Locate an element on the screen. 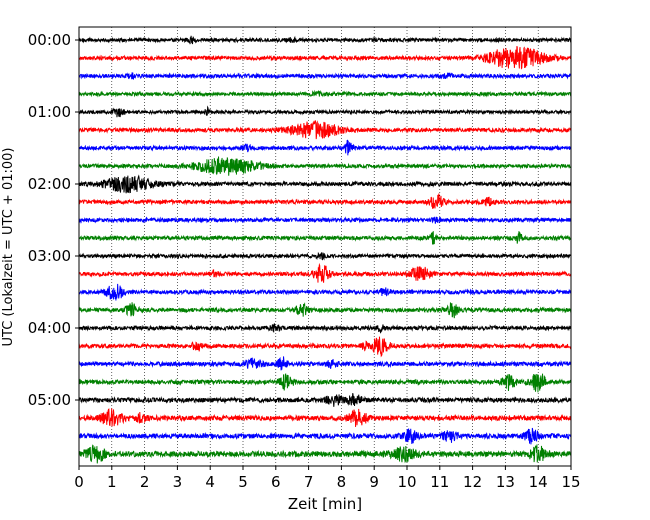  y-axis-label: UTC (Lokalzeit = UTC + 01:00) is located at coordinates (8, 247).